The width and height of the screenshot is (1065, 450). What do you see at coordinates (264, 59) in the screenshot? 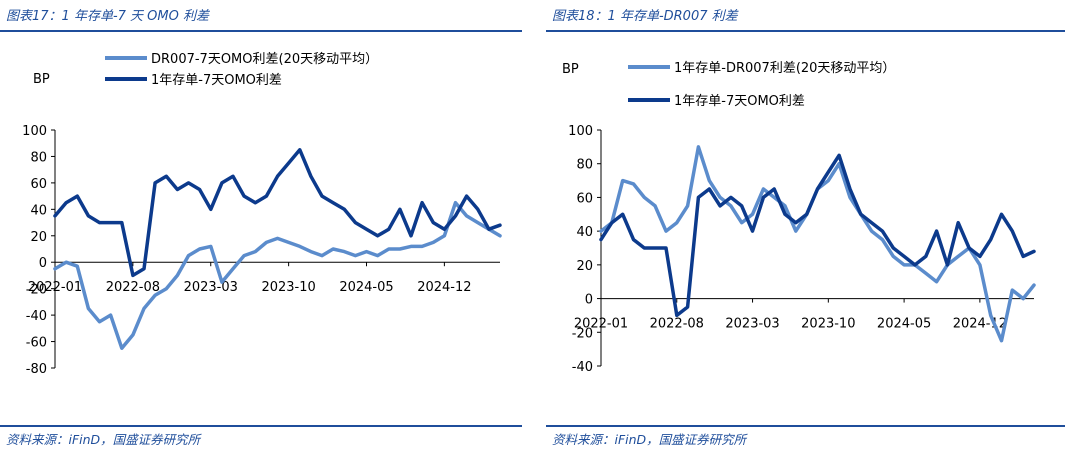
I see `legend-label: DR007-7天OMO利差(20天移动平均）` at bounding box center [264, 59].